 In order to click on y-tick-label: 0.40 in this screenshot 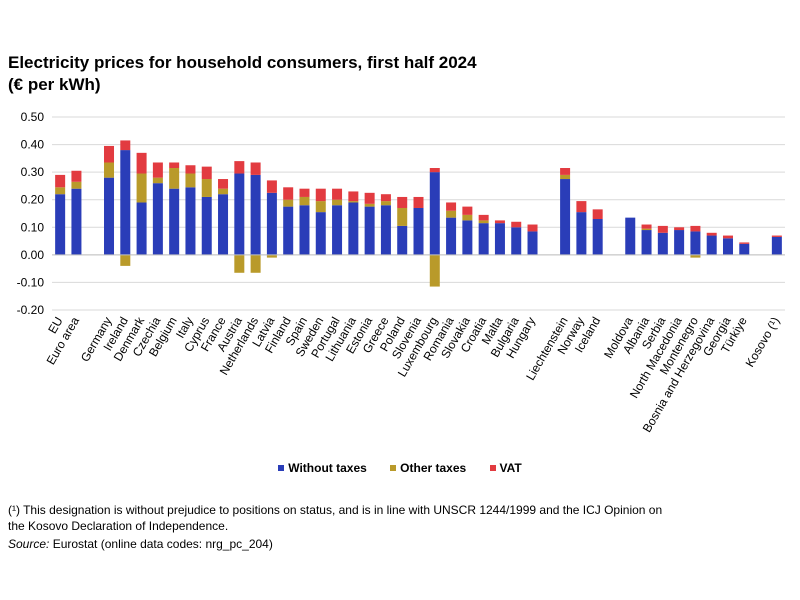, I will do `click(33, 145)`.